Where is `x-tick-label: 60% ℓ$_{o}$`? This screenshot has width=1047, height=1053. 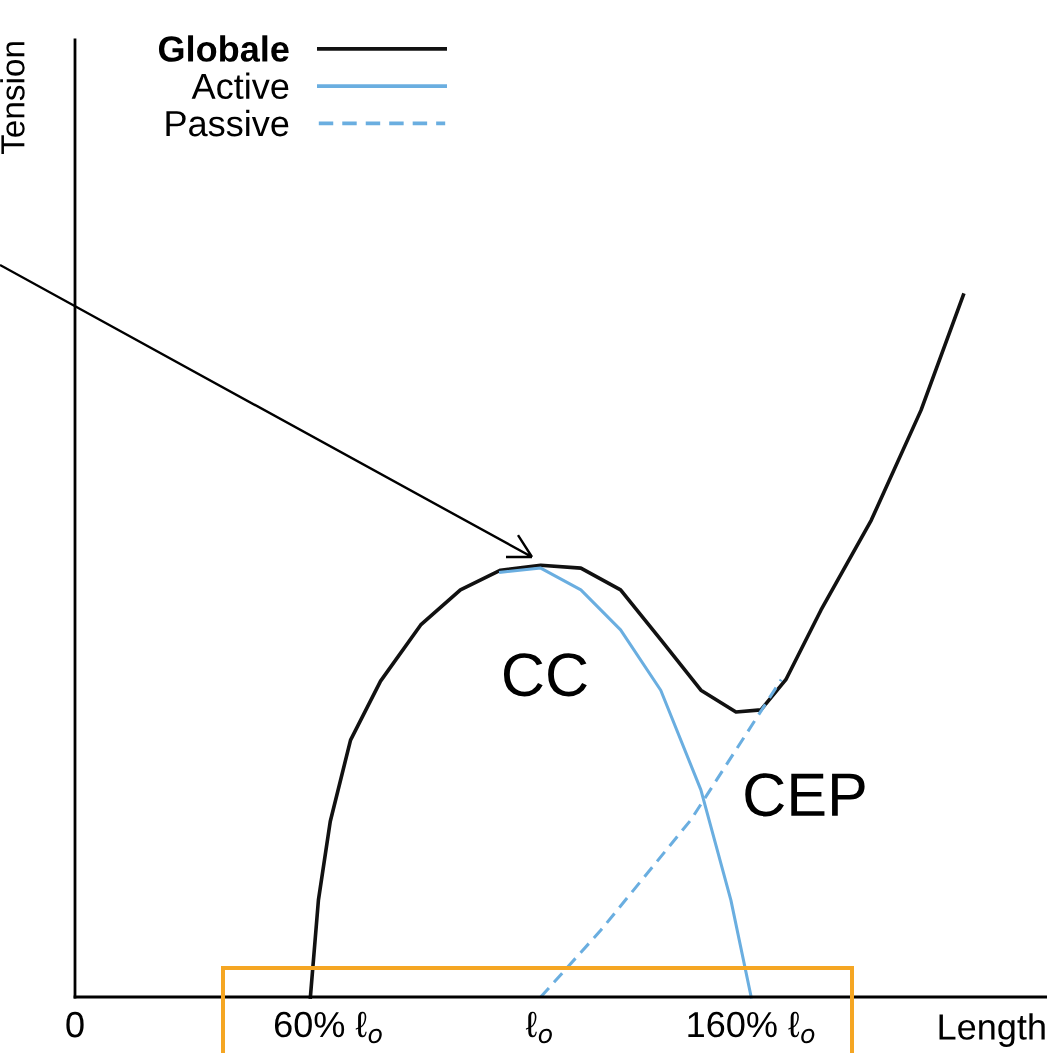
x-tick-label: 60% ℓ$_{o}$ is located at coordinates (328, 1027).